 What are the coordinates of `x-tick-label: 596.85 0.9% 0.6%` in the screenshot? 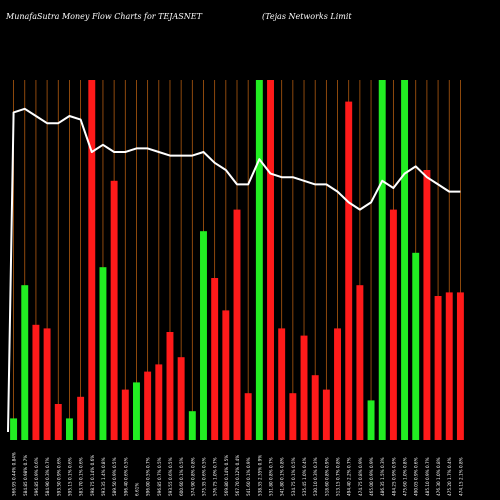 It's located at (36, 476).